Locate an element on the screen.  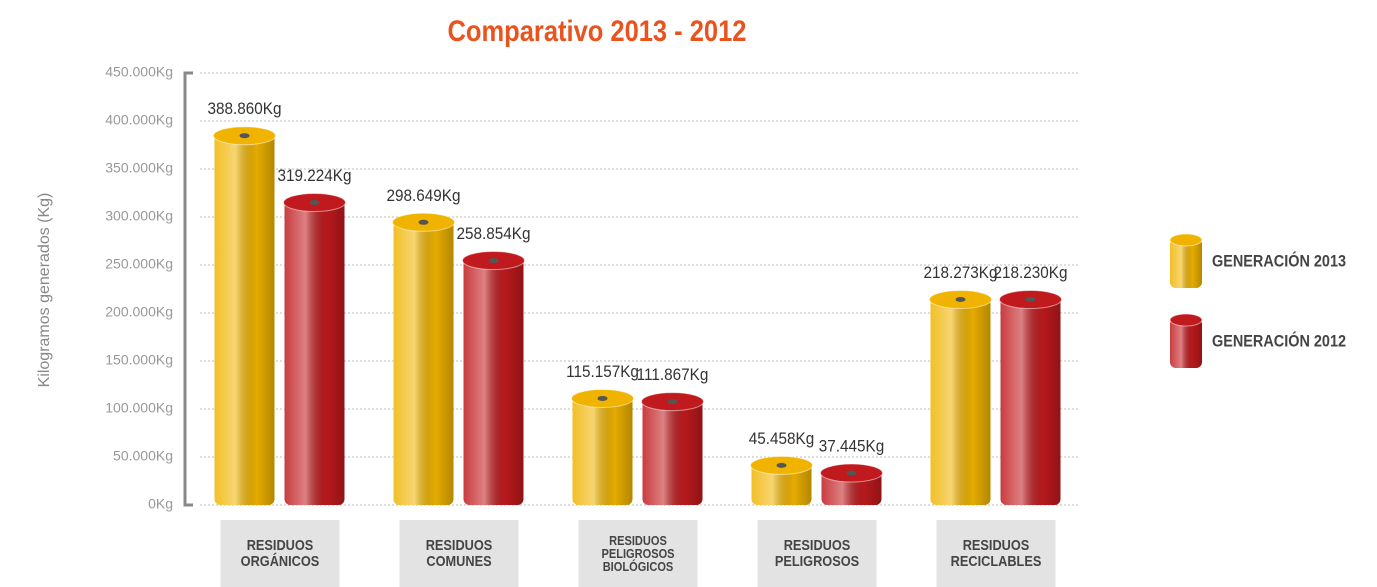
legend-label: GENERACIÓN 2013 is located at coordinates (1279, 260).